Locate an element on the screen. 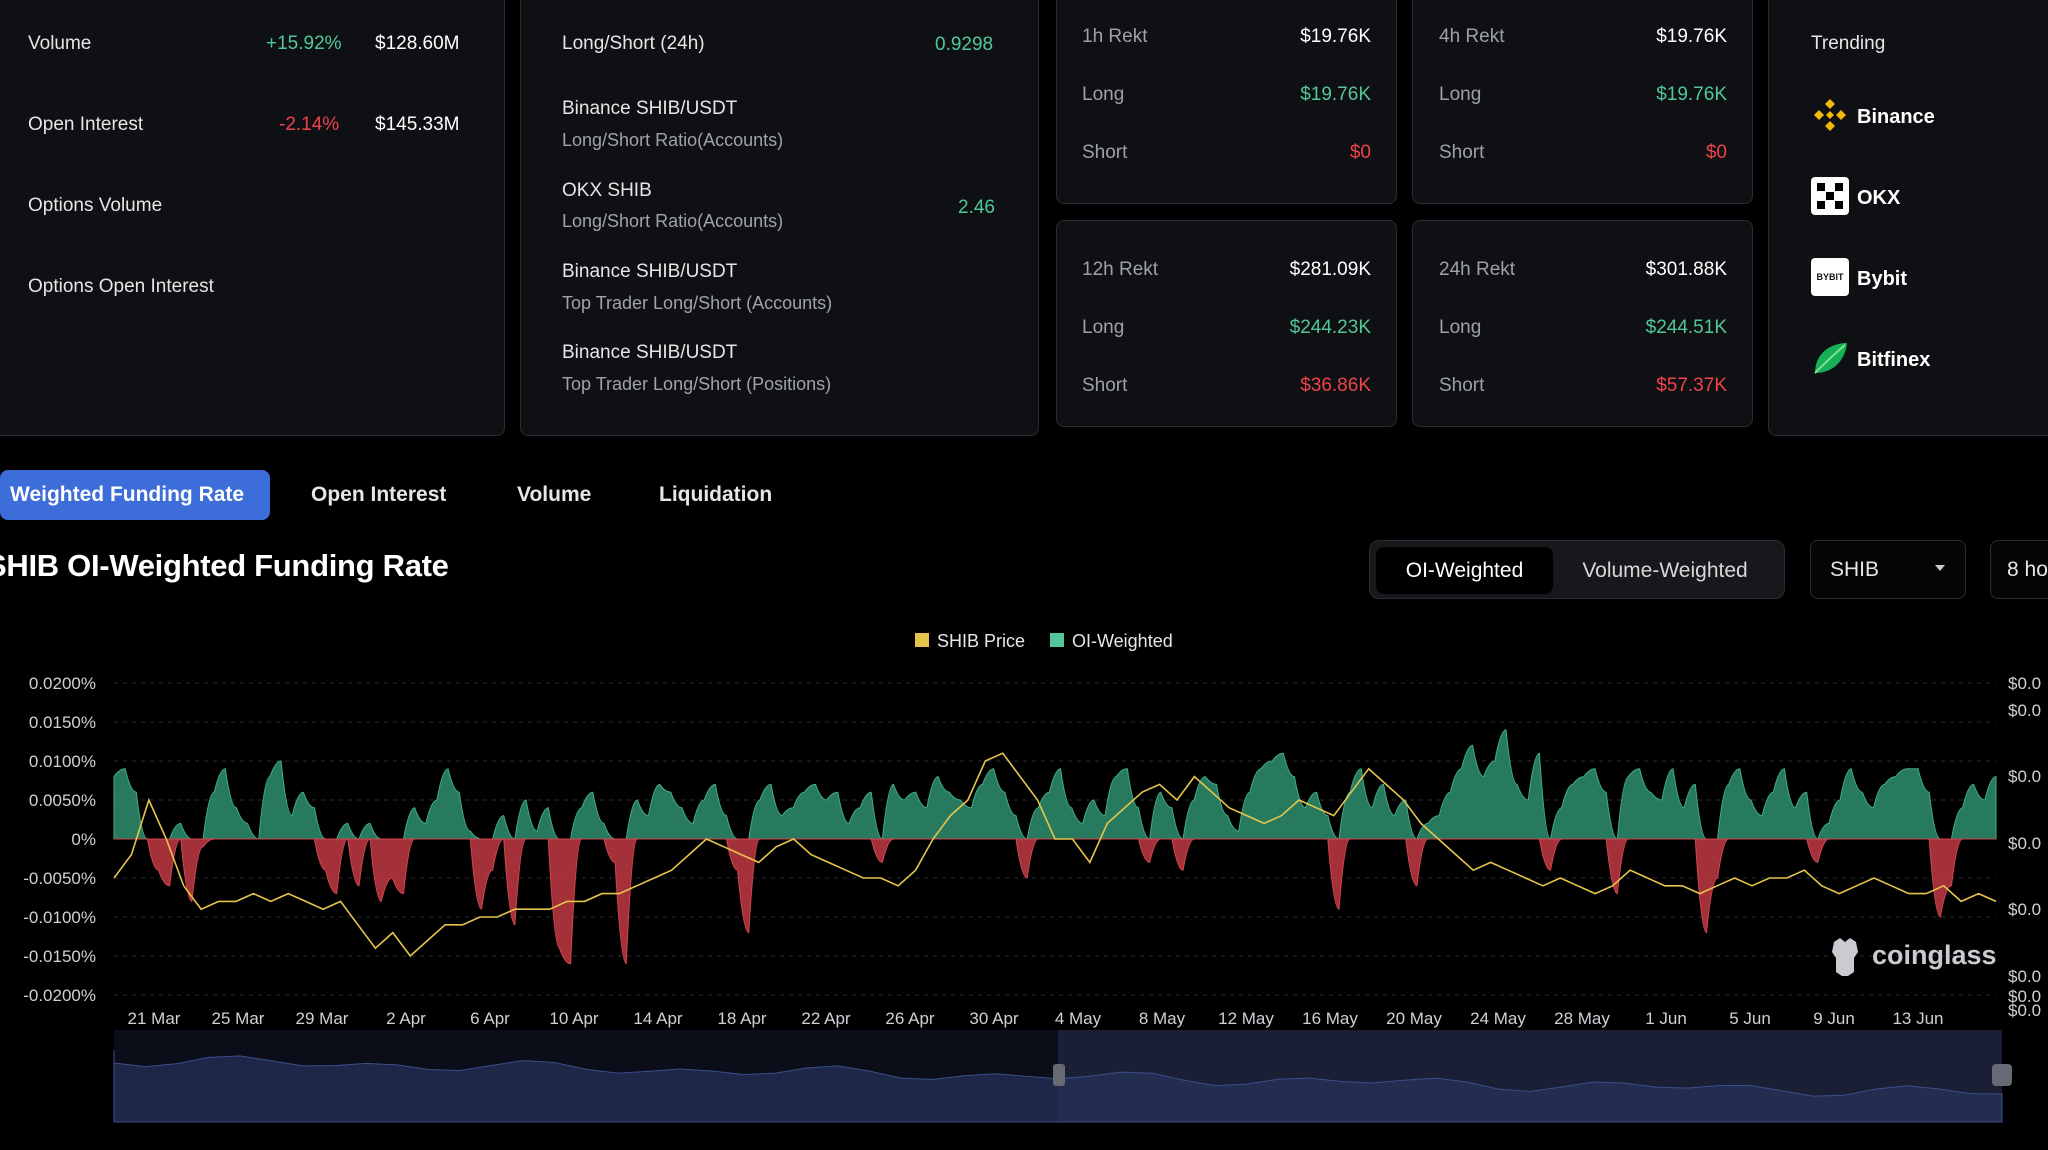 This screenshot has height=1150, width=2048. coin-select-value: SHIB is located at coordinates (1855, 569).